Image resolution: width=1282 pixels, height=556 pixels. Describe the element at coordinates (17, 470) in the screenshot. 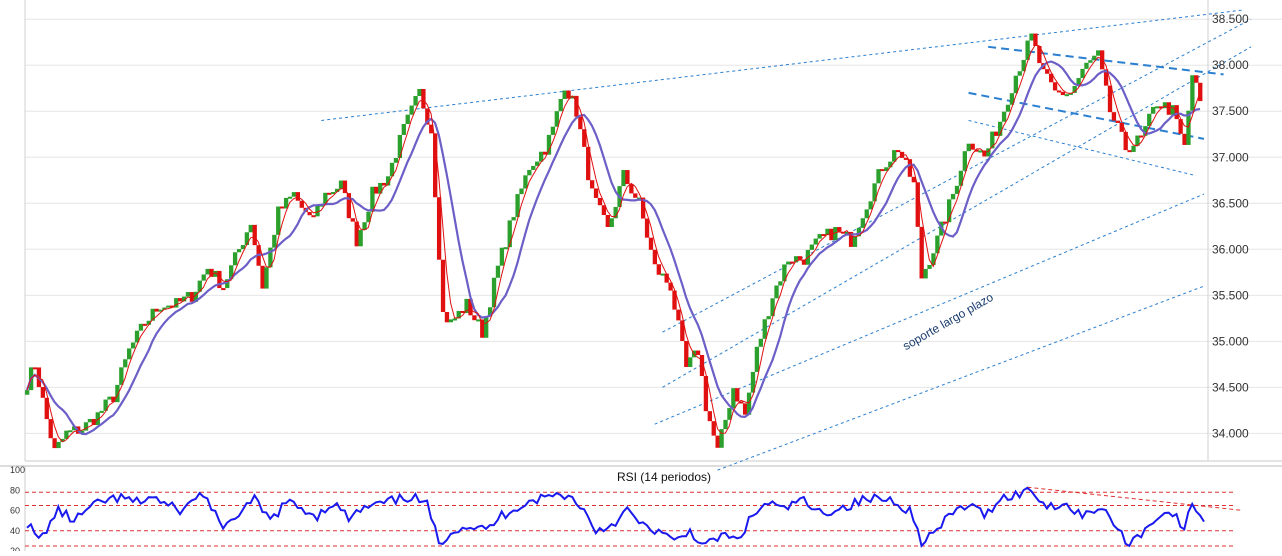

I see `rsi-tick-label: 100` at that location.